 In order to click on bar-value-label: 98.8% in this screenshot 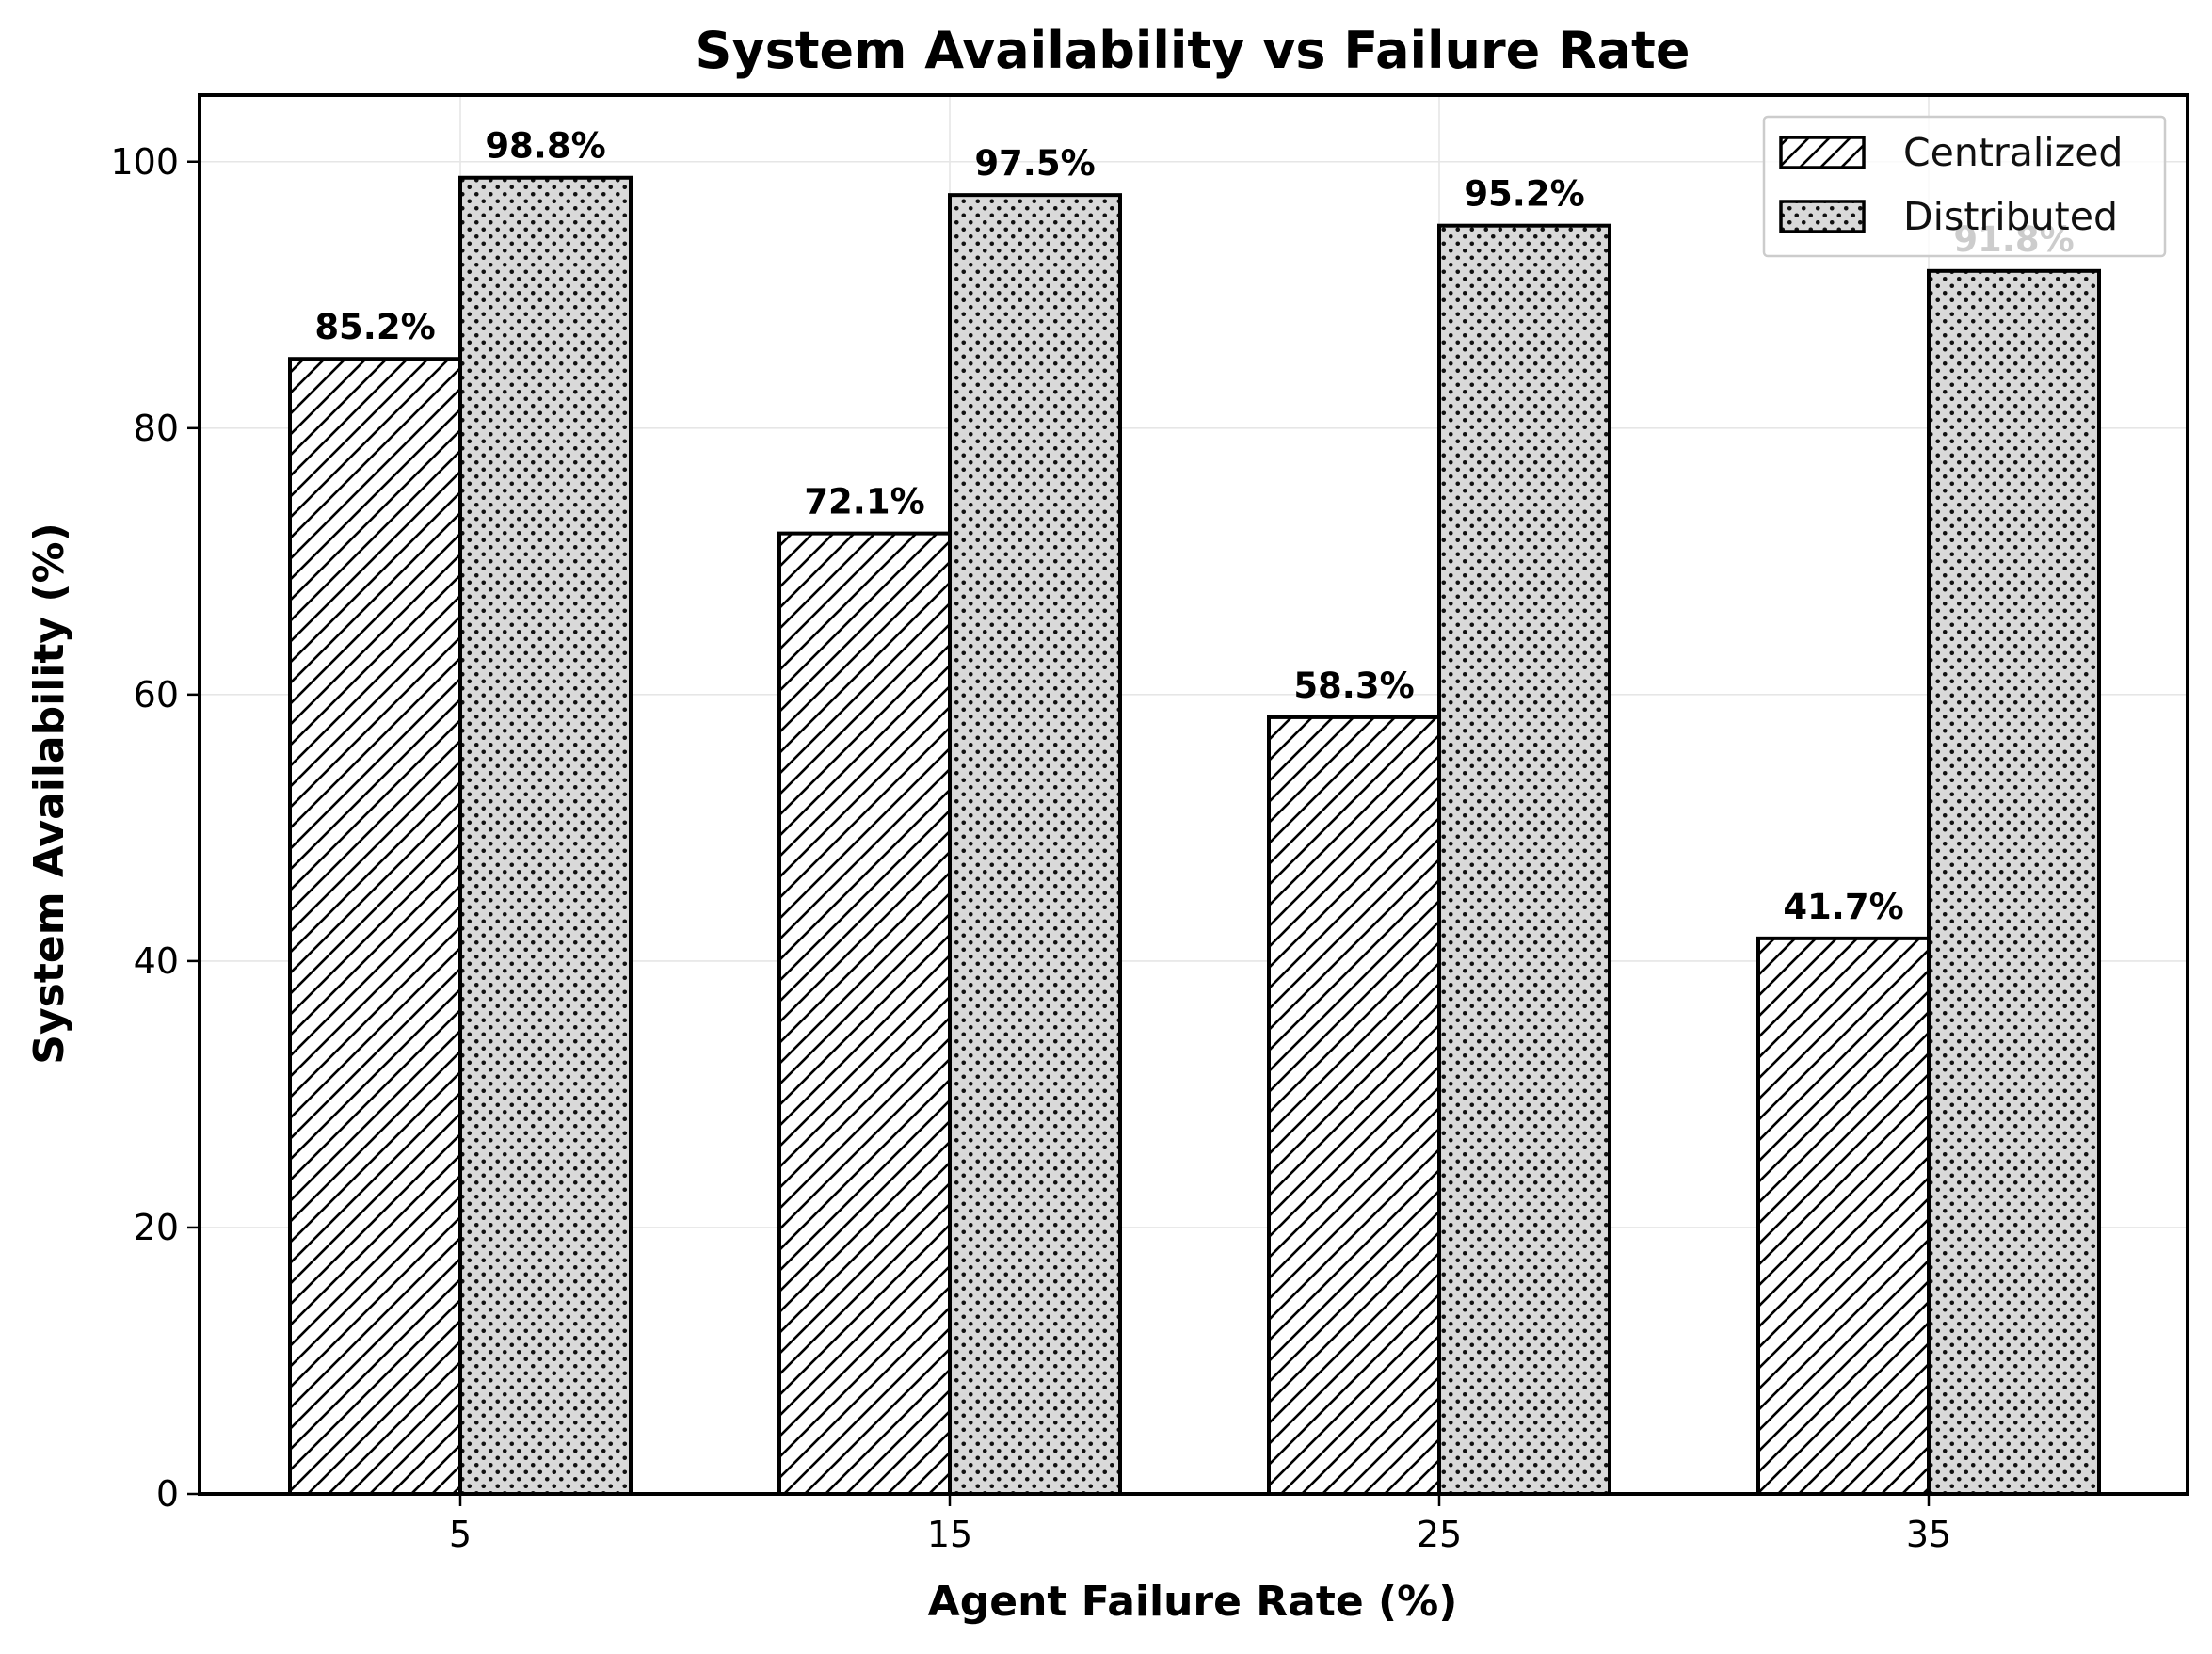, I will do `click(545, 147)`.